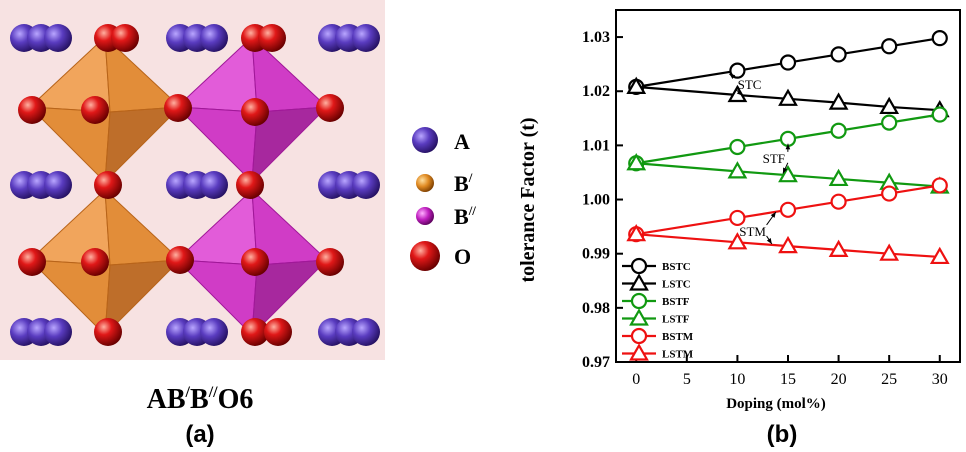  I want to click on x-axis-label: Doping (mol%), so click(776, 404).